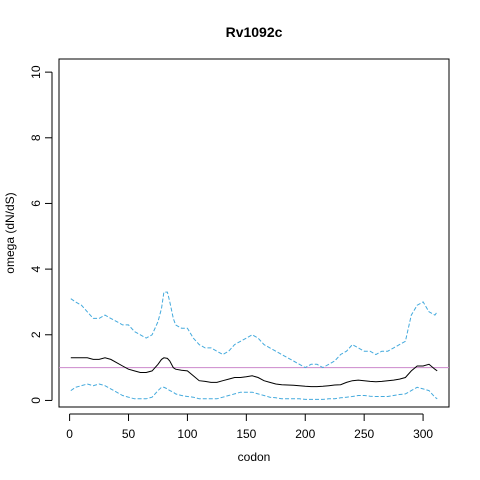 Image resolution: width=480 pixels, height=480 pixels. I want to click on chart-title: Rv1092c, so click(254, 32).